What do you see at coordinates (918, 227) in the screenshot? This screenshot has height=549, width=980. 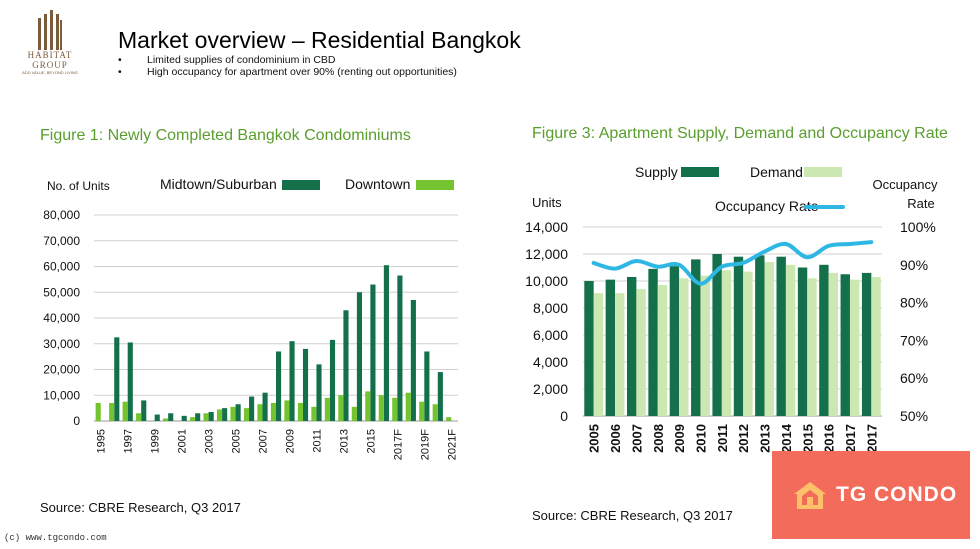 I see `y2-tick-label: 100%` at bounding box center [918, 227].